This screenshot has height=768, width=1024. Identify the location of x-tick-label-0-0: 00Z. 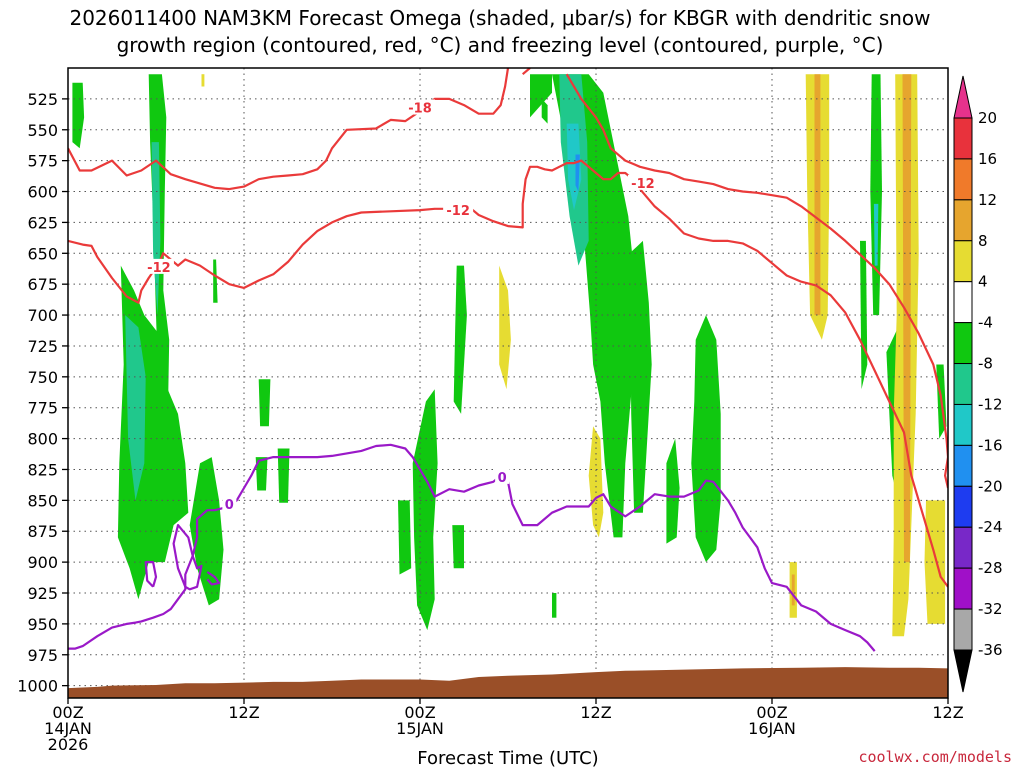
(67, 712).